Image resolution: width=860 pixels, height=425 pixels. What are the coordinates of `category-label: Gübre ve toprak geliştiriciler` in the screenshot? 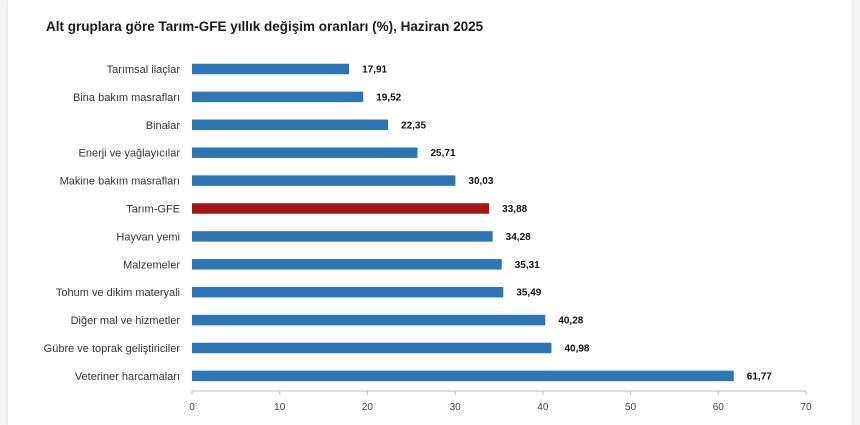 It's located at (112, 349).